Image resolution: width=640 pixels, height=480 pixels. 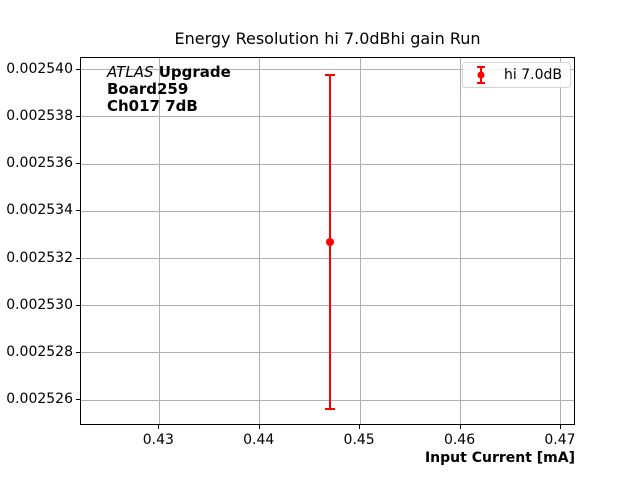 I want to click on legend: hi 7.0dB, so click(x=516, y=75).